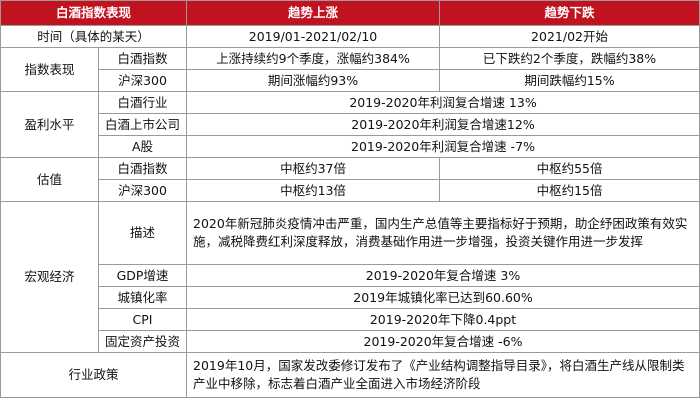  What do you see at coordinates (569, 58) in the screenshot?
I see `index-perf-down: 已下跌约2个季度，跌幅约38%` at bounding box center [569, 58].